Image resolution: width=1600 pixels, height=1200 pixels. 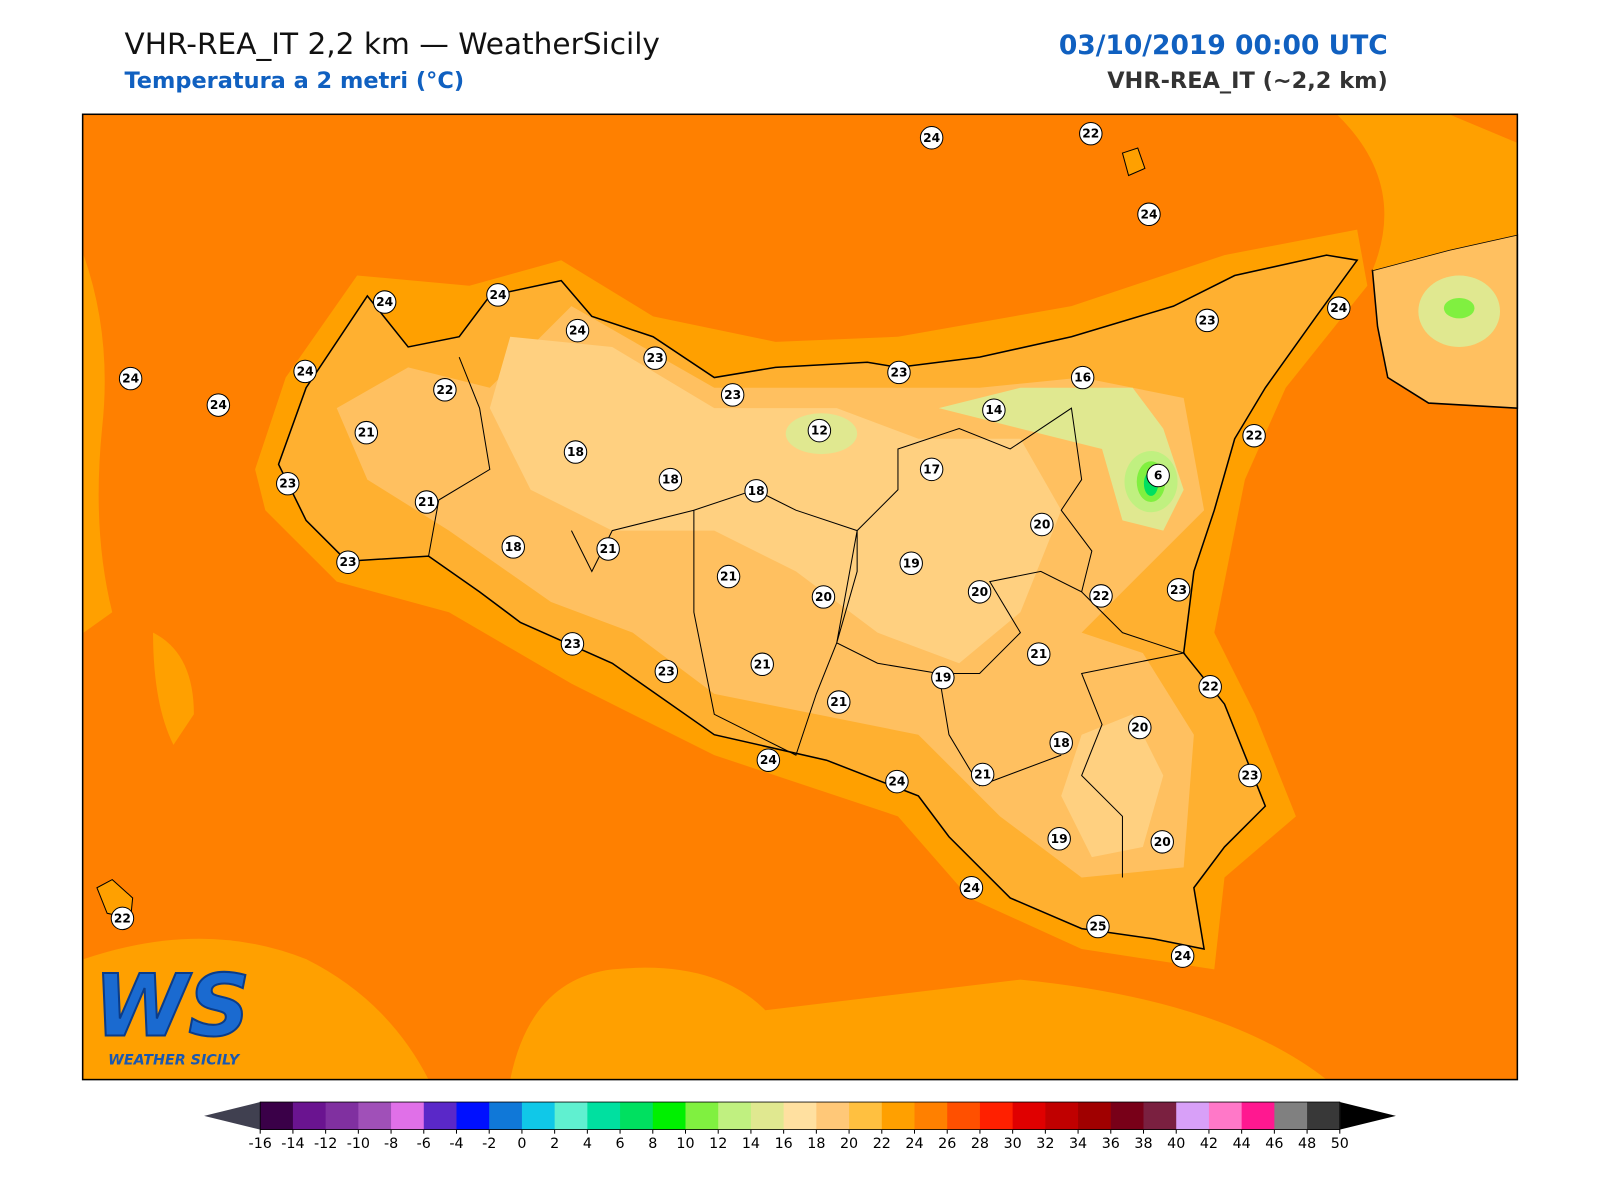 What do you see at coordinates (1367, 1116) in the screenshot?
I see `colorbar-over` at bounding box center [1367, 1116].